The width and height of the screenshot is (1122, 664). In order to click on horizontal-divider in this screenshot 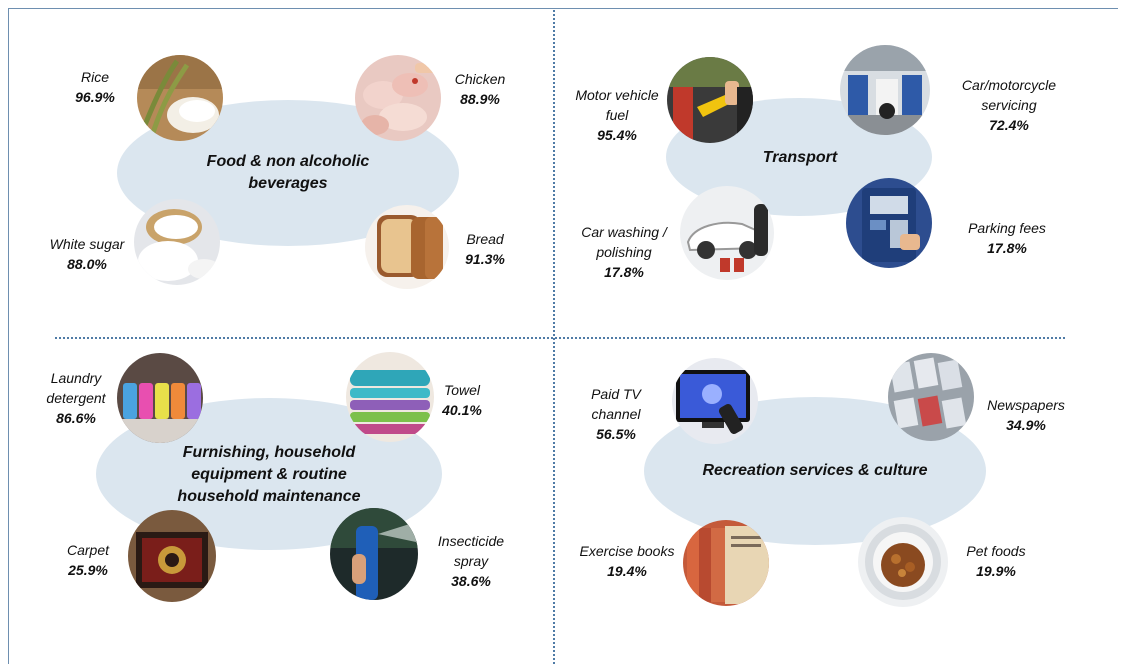, I will do `click(560, 338)`.